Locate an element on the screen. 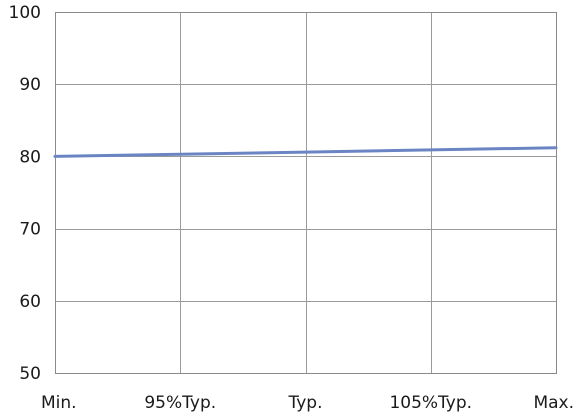 Image resolution: width=576 pixels, height=417 pixels. x-tick-label-3: Typ. is located at coordinates (305, 403).